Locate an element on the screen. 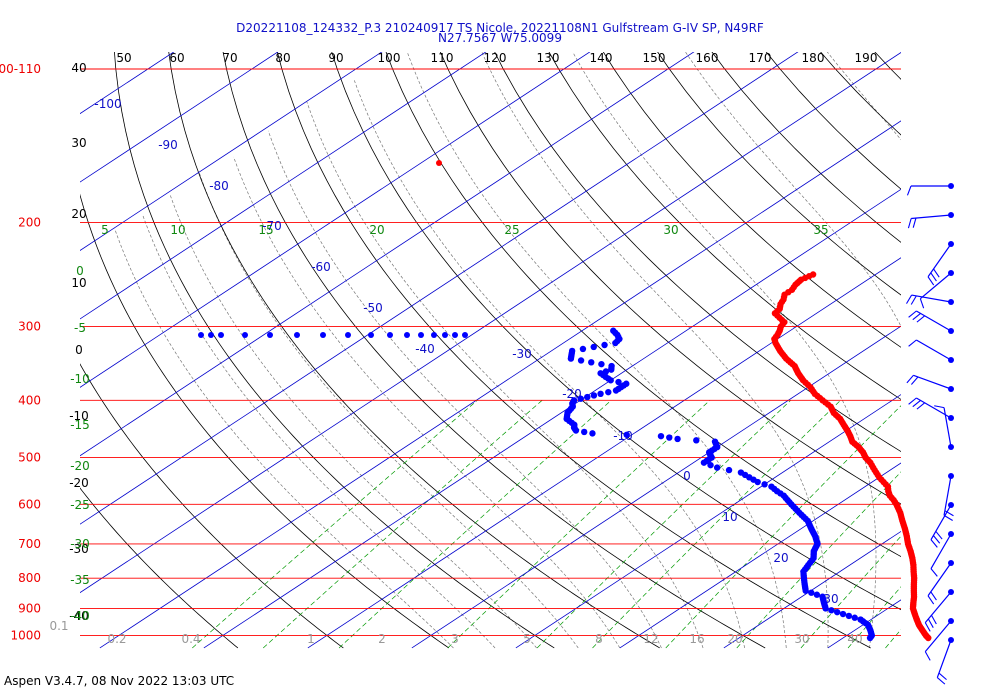  bottom-labels: 0.10.2 0.4 1 2 3 5 8 12 16 20 30 40 is located at coordinates (455, 632).